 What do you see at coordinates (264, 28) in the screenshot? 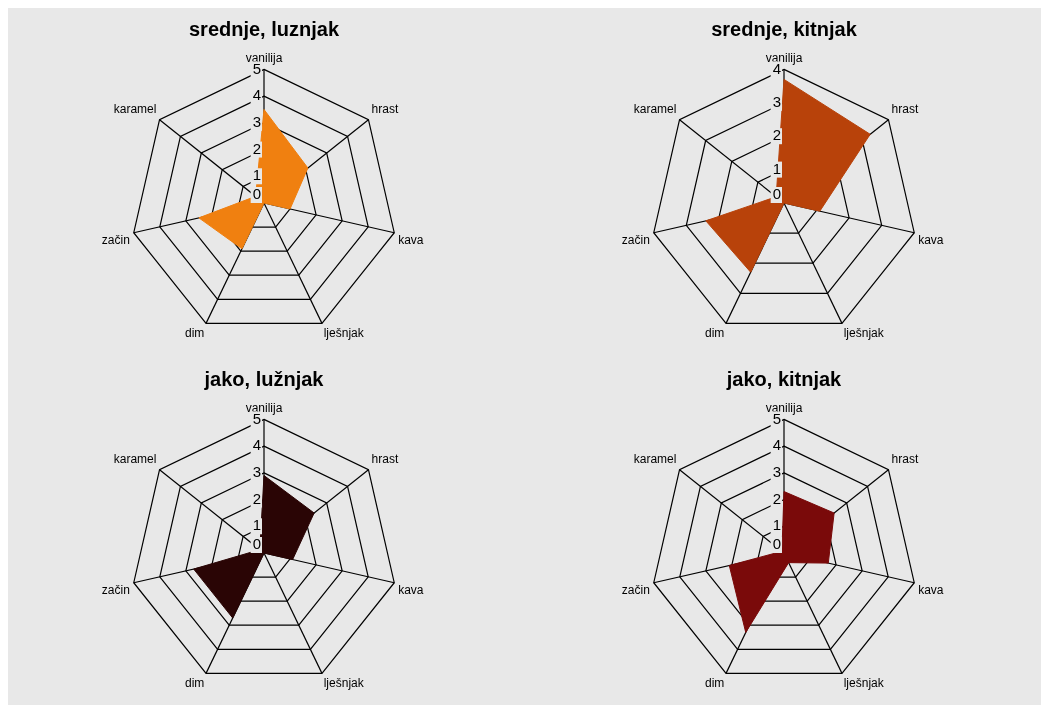
I see `chart-title: srednje, luznjak` at bounding box center [264, 28].